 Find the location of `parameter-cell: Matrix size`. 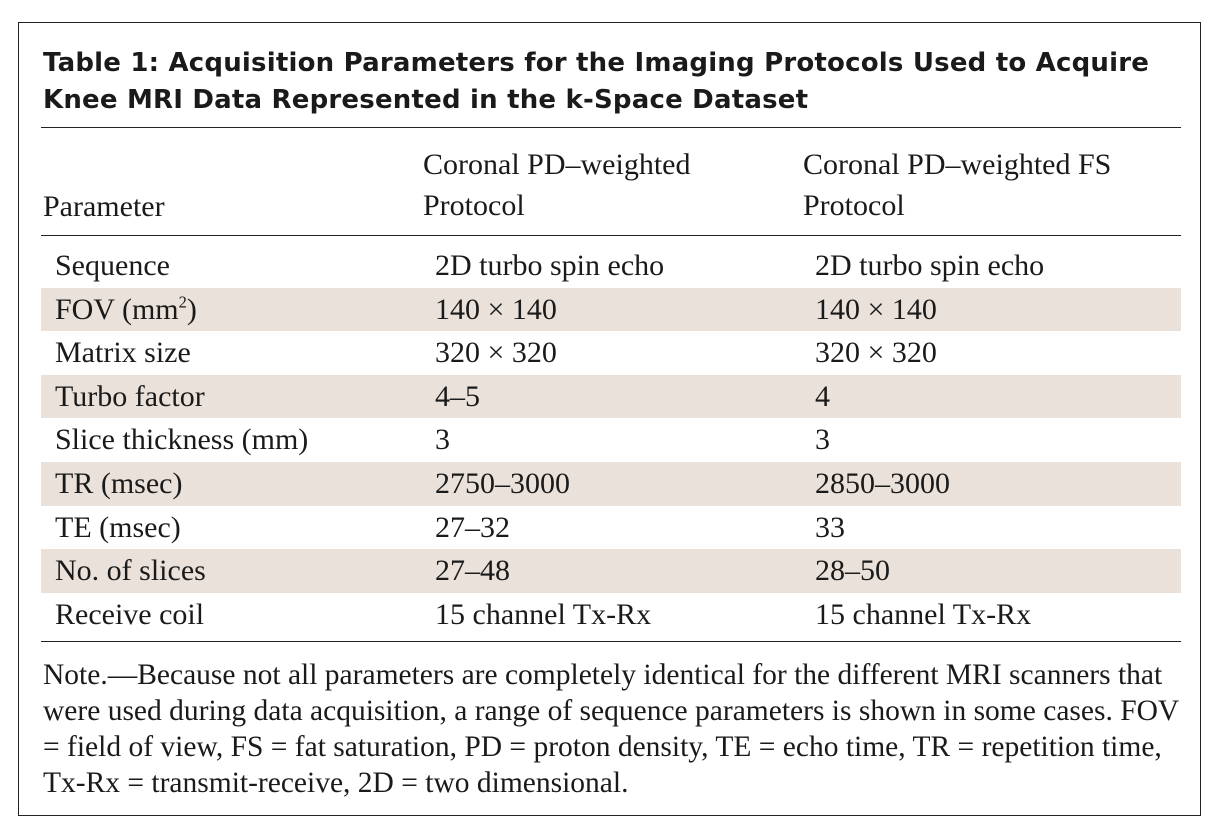

parameter-cell: Matrix size is located at coordinates (123, 353).